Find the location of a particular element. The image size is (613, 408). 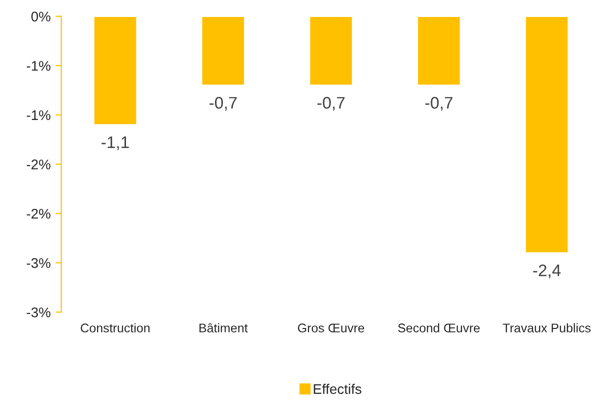

legend-label: Effectifs is located at coordinates (338, 389).